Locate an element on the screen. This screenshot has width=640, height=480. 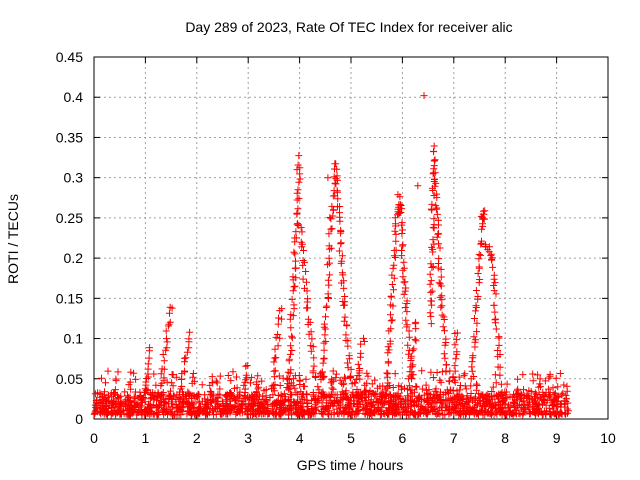
y-tick-label: 0.3 is located at coordinates (74, 178).